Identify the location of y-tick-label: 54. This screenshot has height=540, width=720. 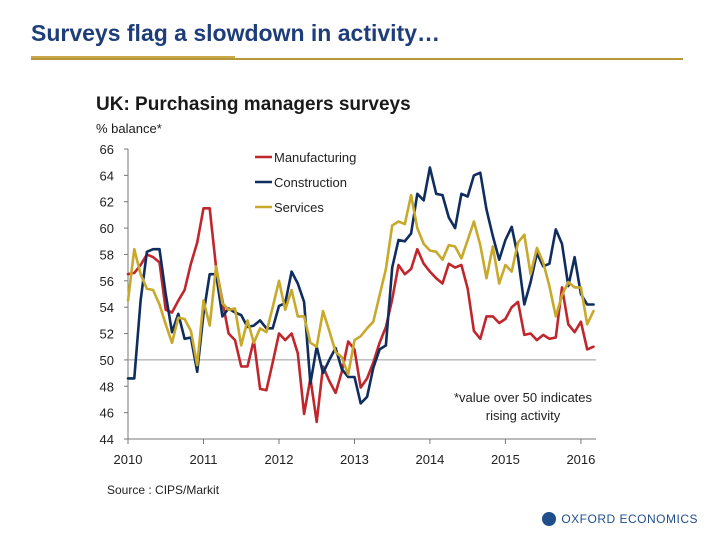
(107, 307).